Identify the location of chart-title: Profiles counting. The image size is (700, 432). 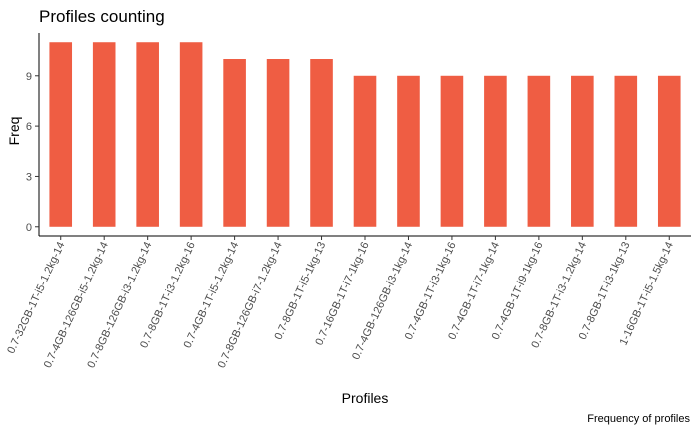
(102, 16).